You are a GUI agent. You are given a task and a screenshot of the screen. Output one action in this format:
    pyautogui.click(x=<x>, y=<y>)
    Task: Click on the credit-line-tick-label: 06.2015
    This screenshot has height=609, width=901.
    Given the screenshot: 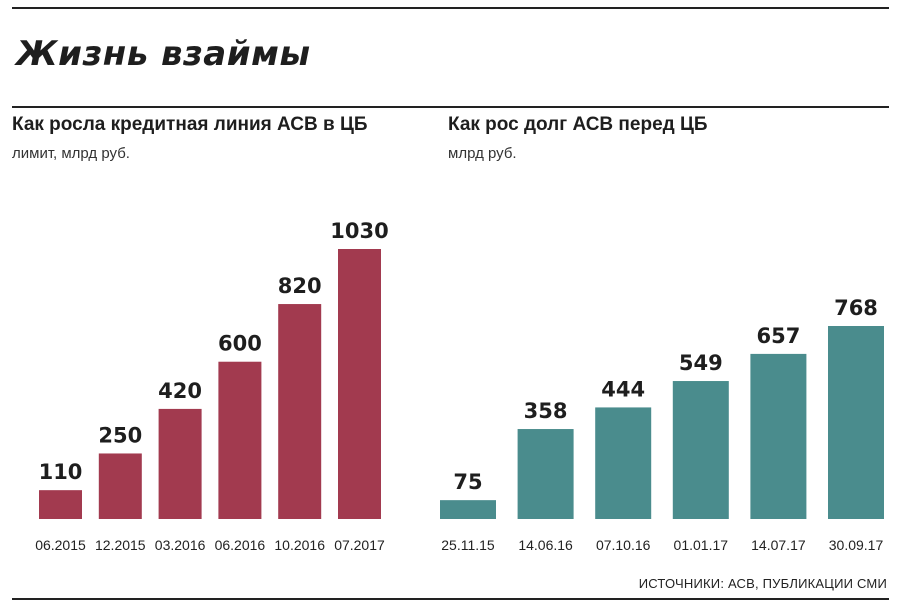 What is the action you would take?
    pyautogui.click(x=60, y=545)
    